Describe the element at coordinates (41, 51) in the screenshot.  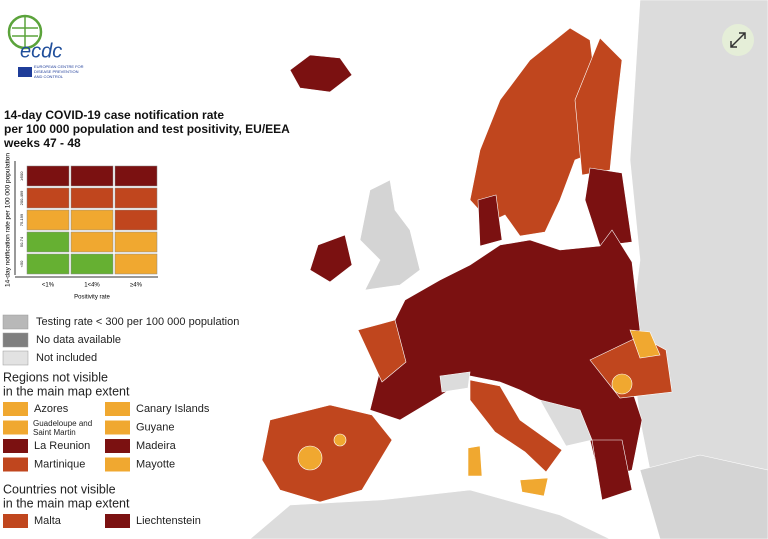
I see `logo-name: ecdc` at that location.